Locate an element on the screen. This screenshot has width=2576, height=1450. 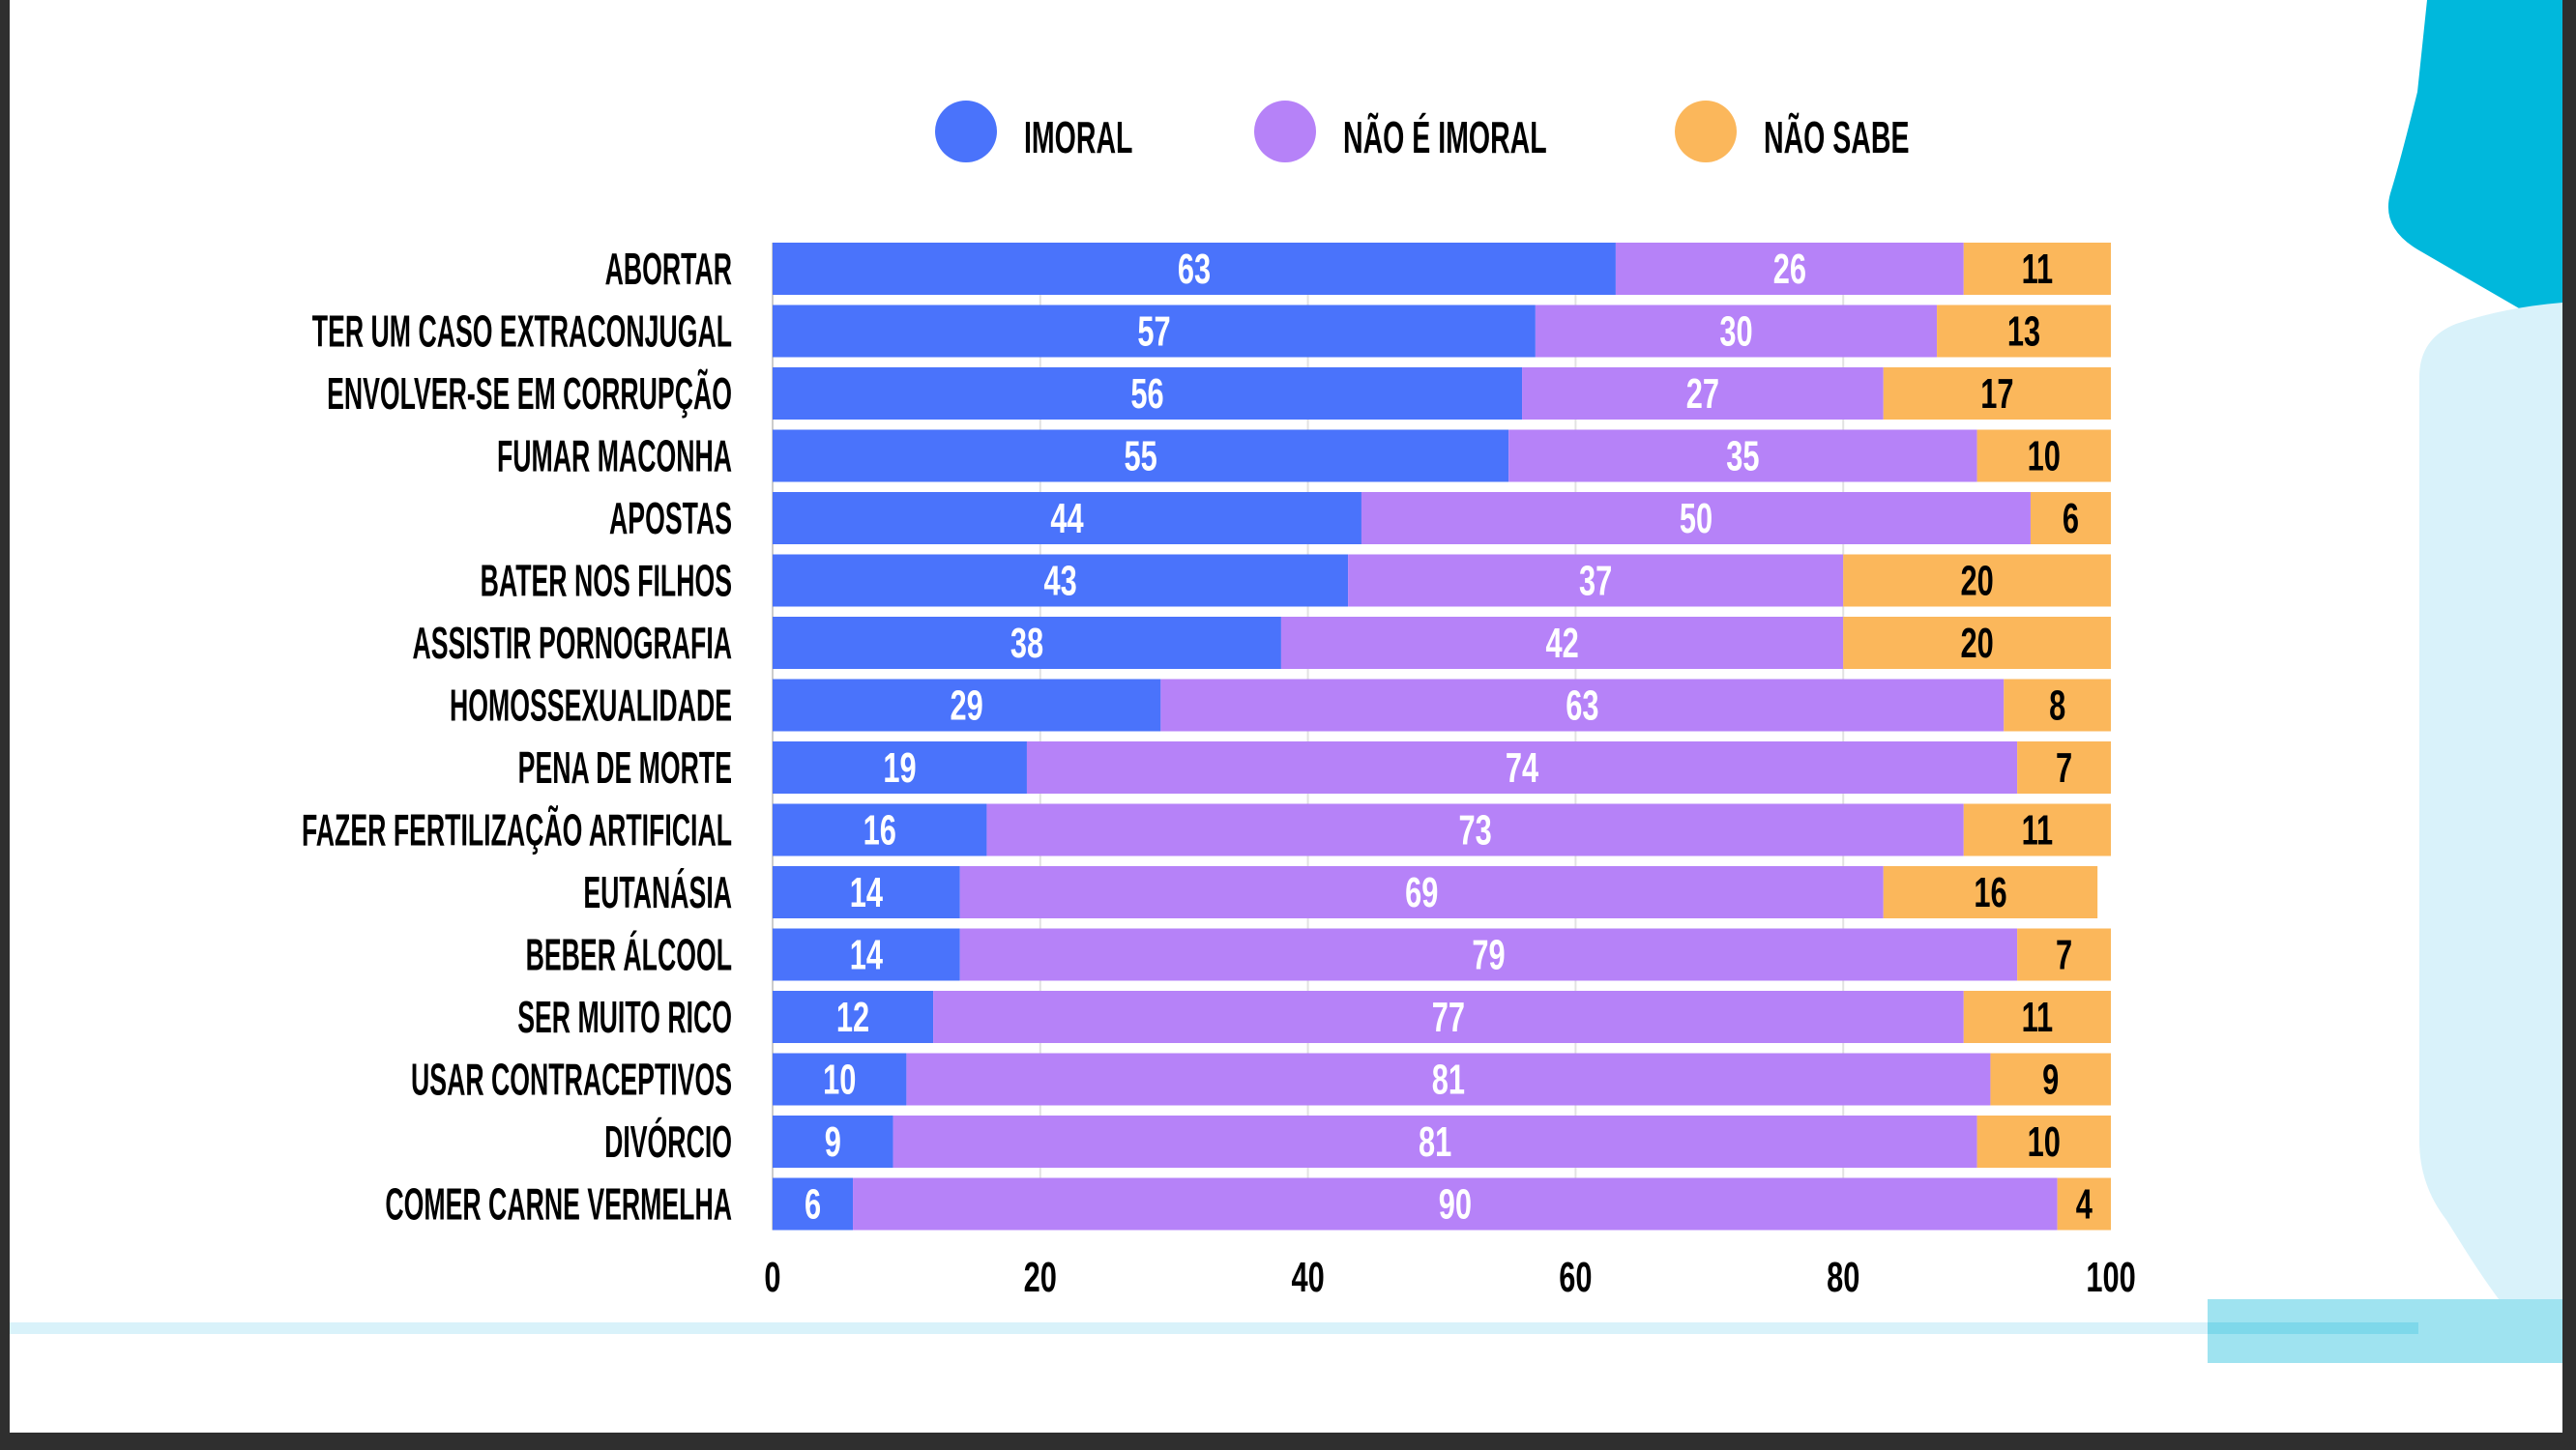
data-label: 90 is located at coordinates (1455, 1205).